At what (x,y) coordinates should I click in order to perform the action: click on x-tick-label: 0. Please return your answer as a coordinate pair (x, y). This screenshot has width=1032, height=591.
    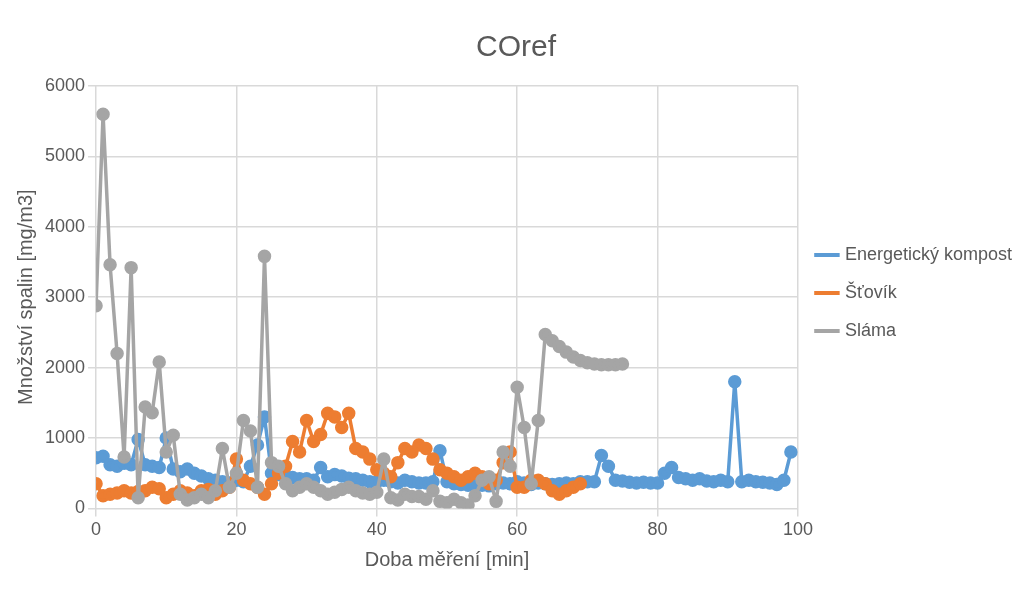
    Looking at the image, I should click on (96, 529).